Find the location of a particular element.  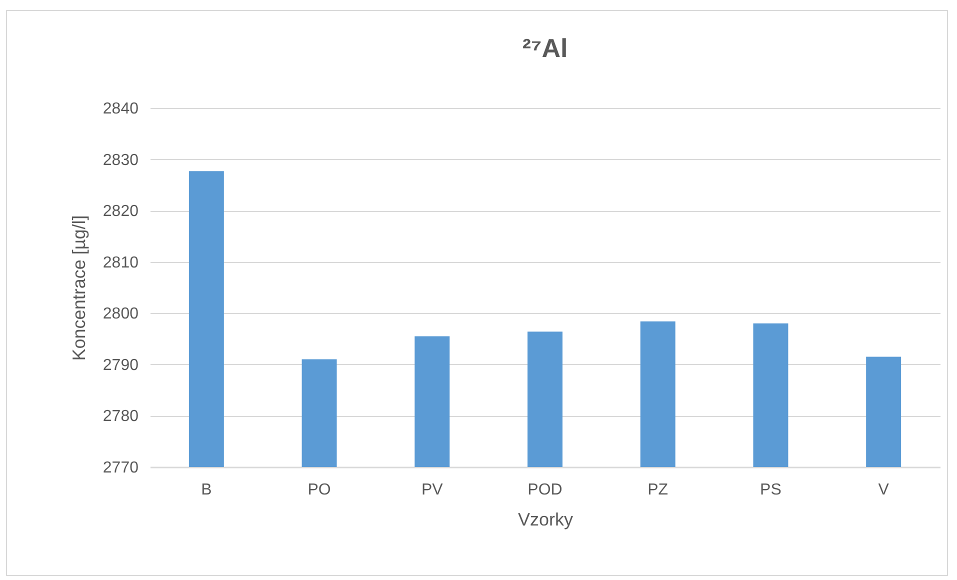

y-tick-label: 2790 is located at coordinates (120, 365).